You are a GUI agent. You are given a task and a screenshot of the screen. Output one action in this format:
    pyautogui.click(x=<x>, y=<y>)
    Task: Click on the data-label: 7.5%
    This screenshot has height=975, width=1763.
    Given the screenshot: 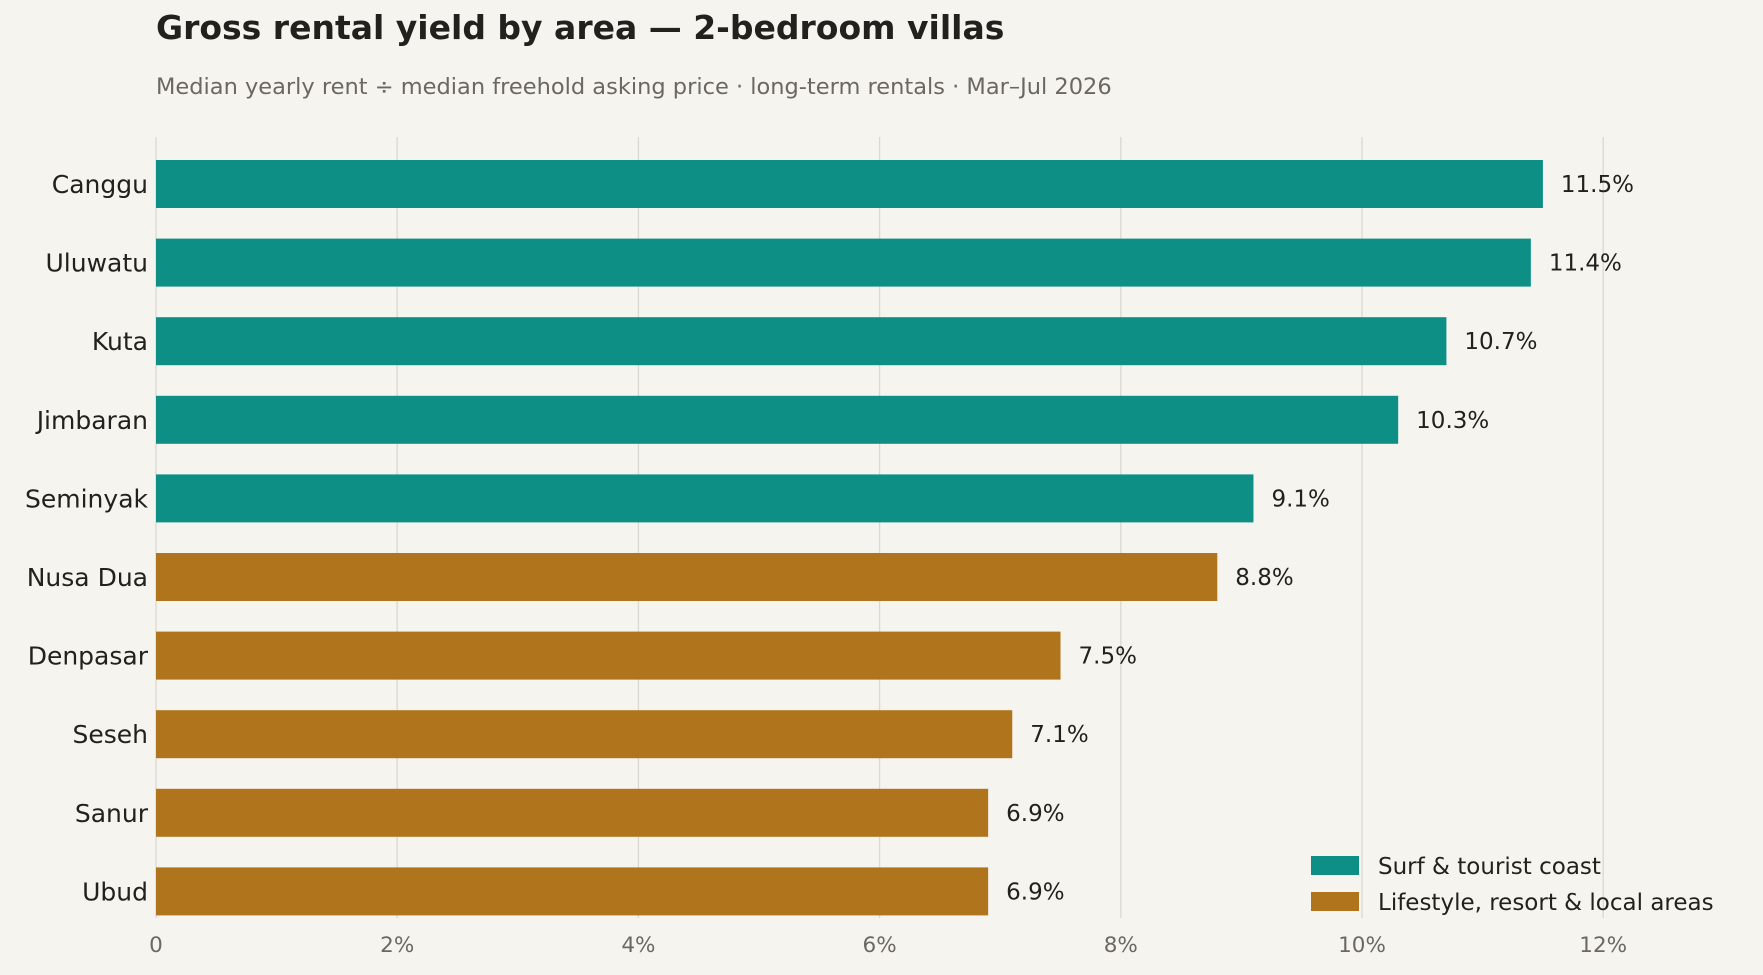 What is the action you would take?
    pyautogui.click(x=1108, y=657)
    